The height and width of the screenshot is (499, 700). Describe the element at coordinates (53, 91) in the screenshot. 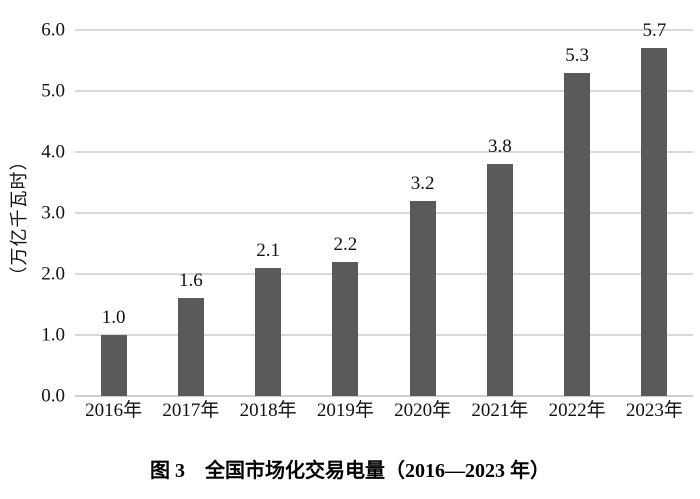

I see `y-tick-label: 5.0` at that location.